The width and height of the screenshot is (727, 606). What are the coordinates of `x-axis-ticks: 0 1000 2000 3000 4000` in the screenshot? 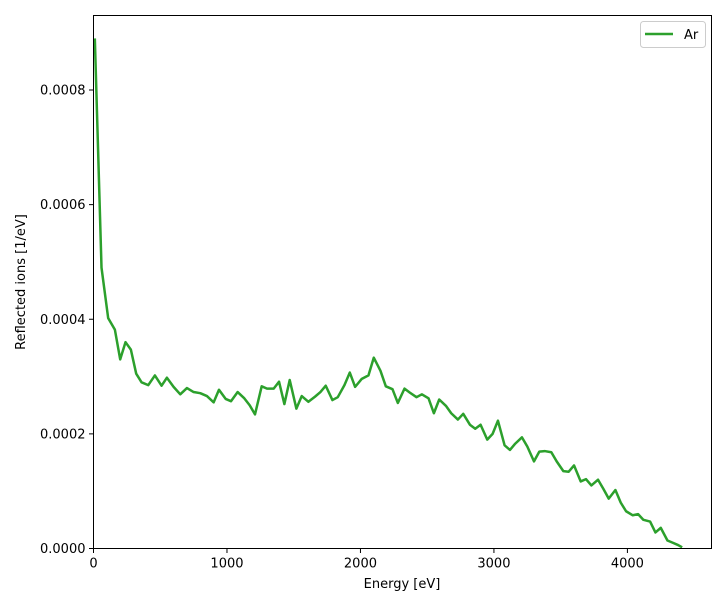 It's located at (366, 560).